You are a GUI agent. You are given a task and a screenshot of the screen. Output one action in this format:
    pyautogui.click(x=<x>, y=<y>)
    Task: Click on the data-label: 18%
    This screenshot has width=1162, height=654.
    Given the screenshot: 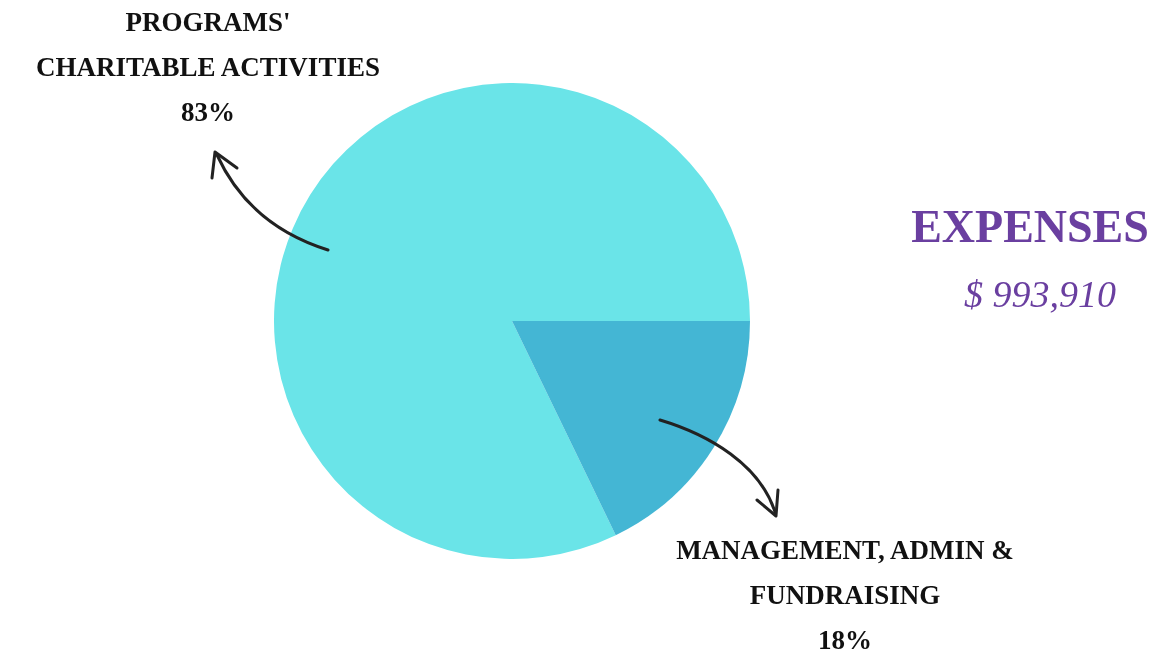 What is the action you would take?
    pyautogui.click(x=845, y=639)
    